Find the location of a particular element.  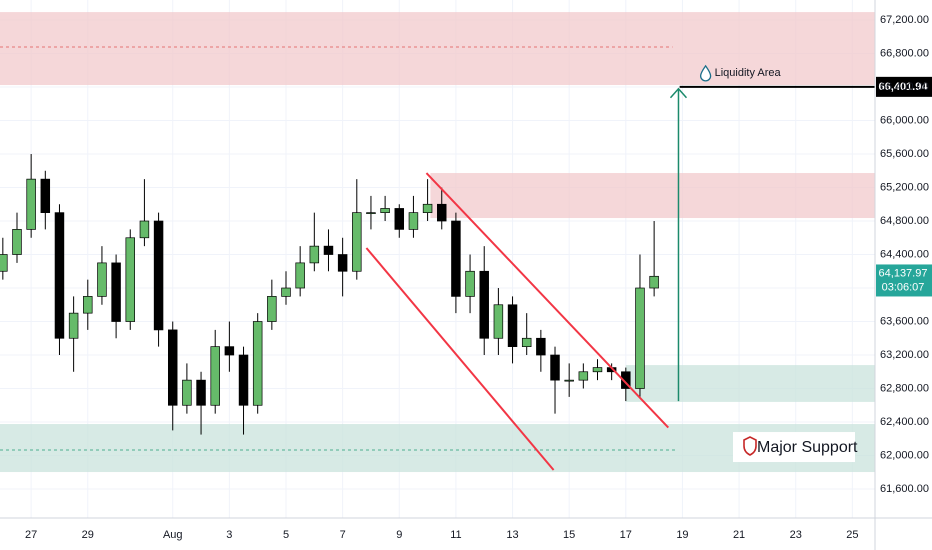

y-tick-label: 62,800.00 is located at coordinates (904, 388).